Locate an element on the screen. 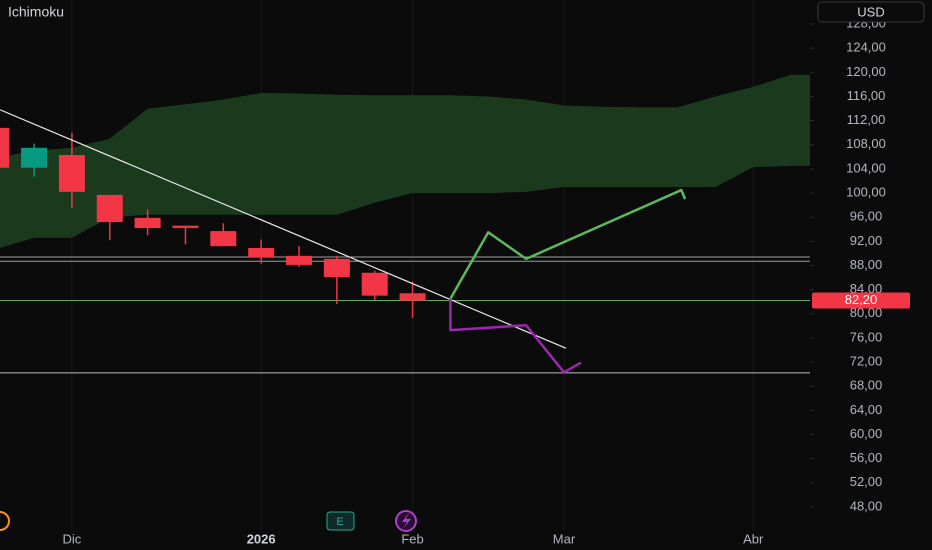  x-tick-label: Feb is located at coordinates (412, 538).